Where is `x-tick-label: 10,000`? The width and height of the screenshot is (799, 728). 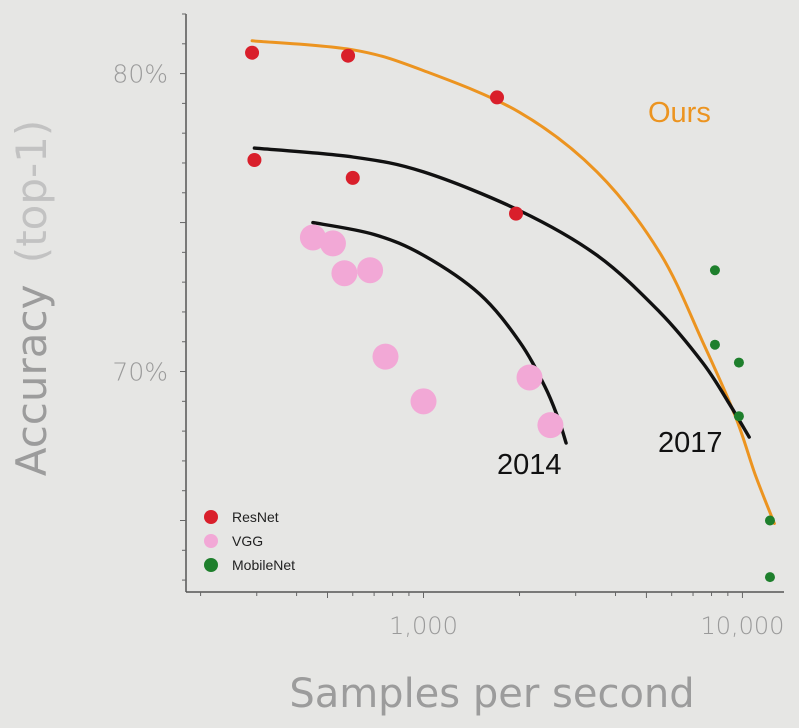 x-tick-label: 10,000 is located at coordinates (742, 626).